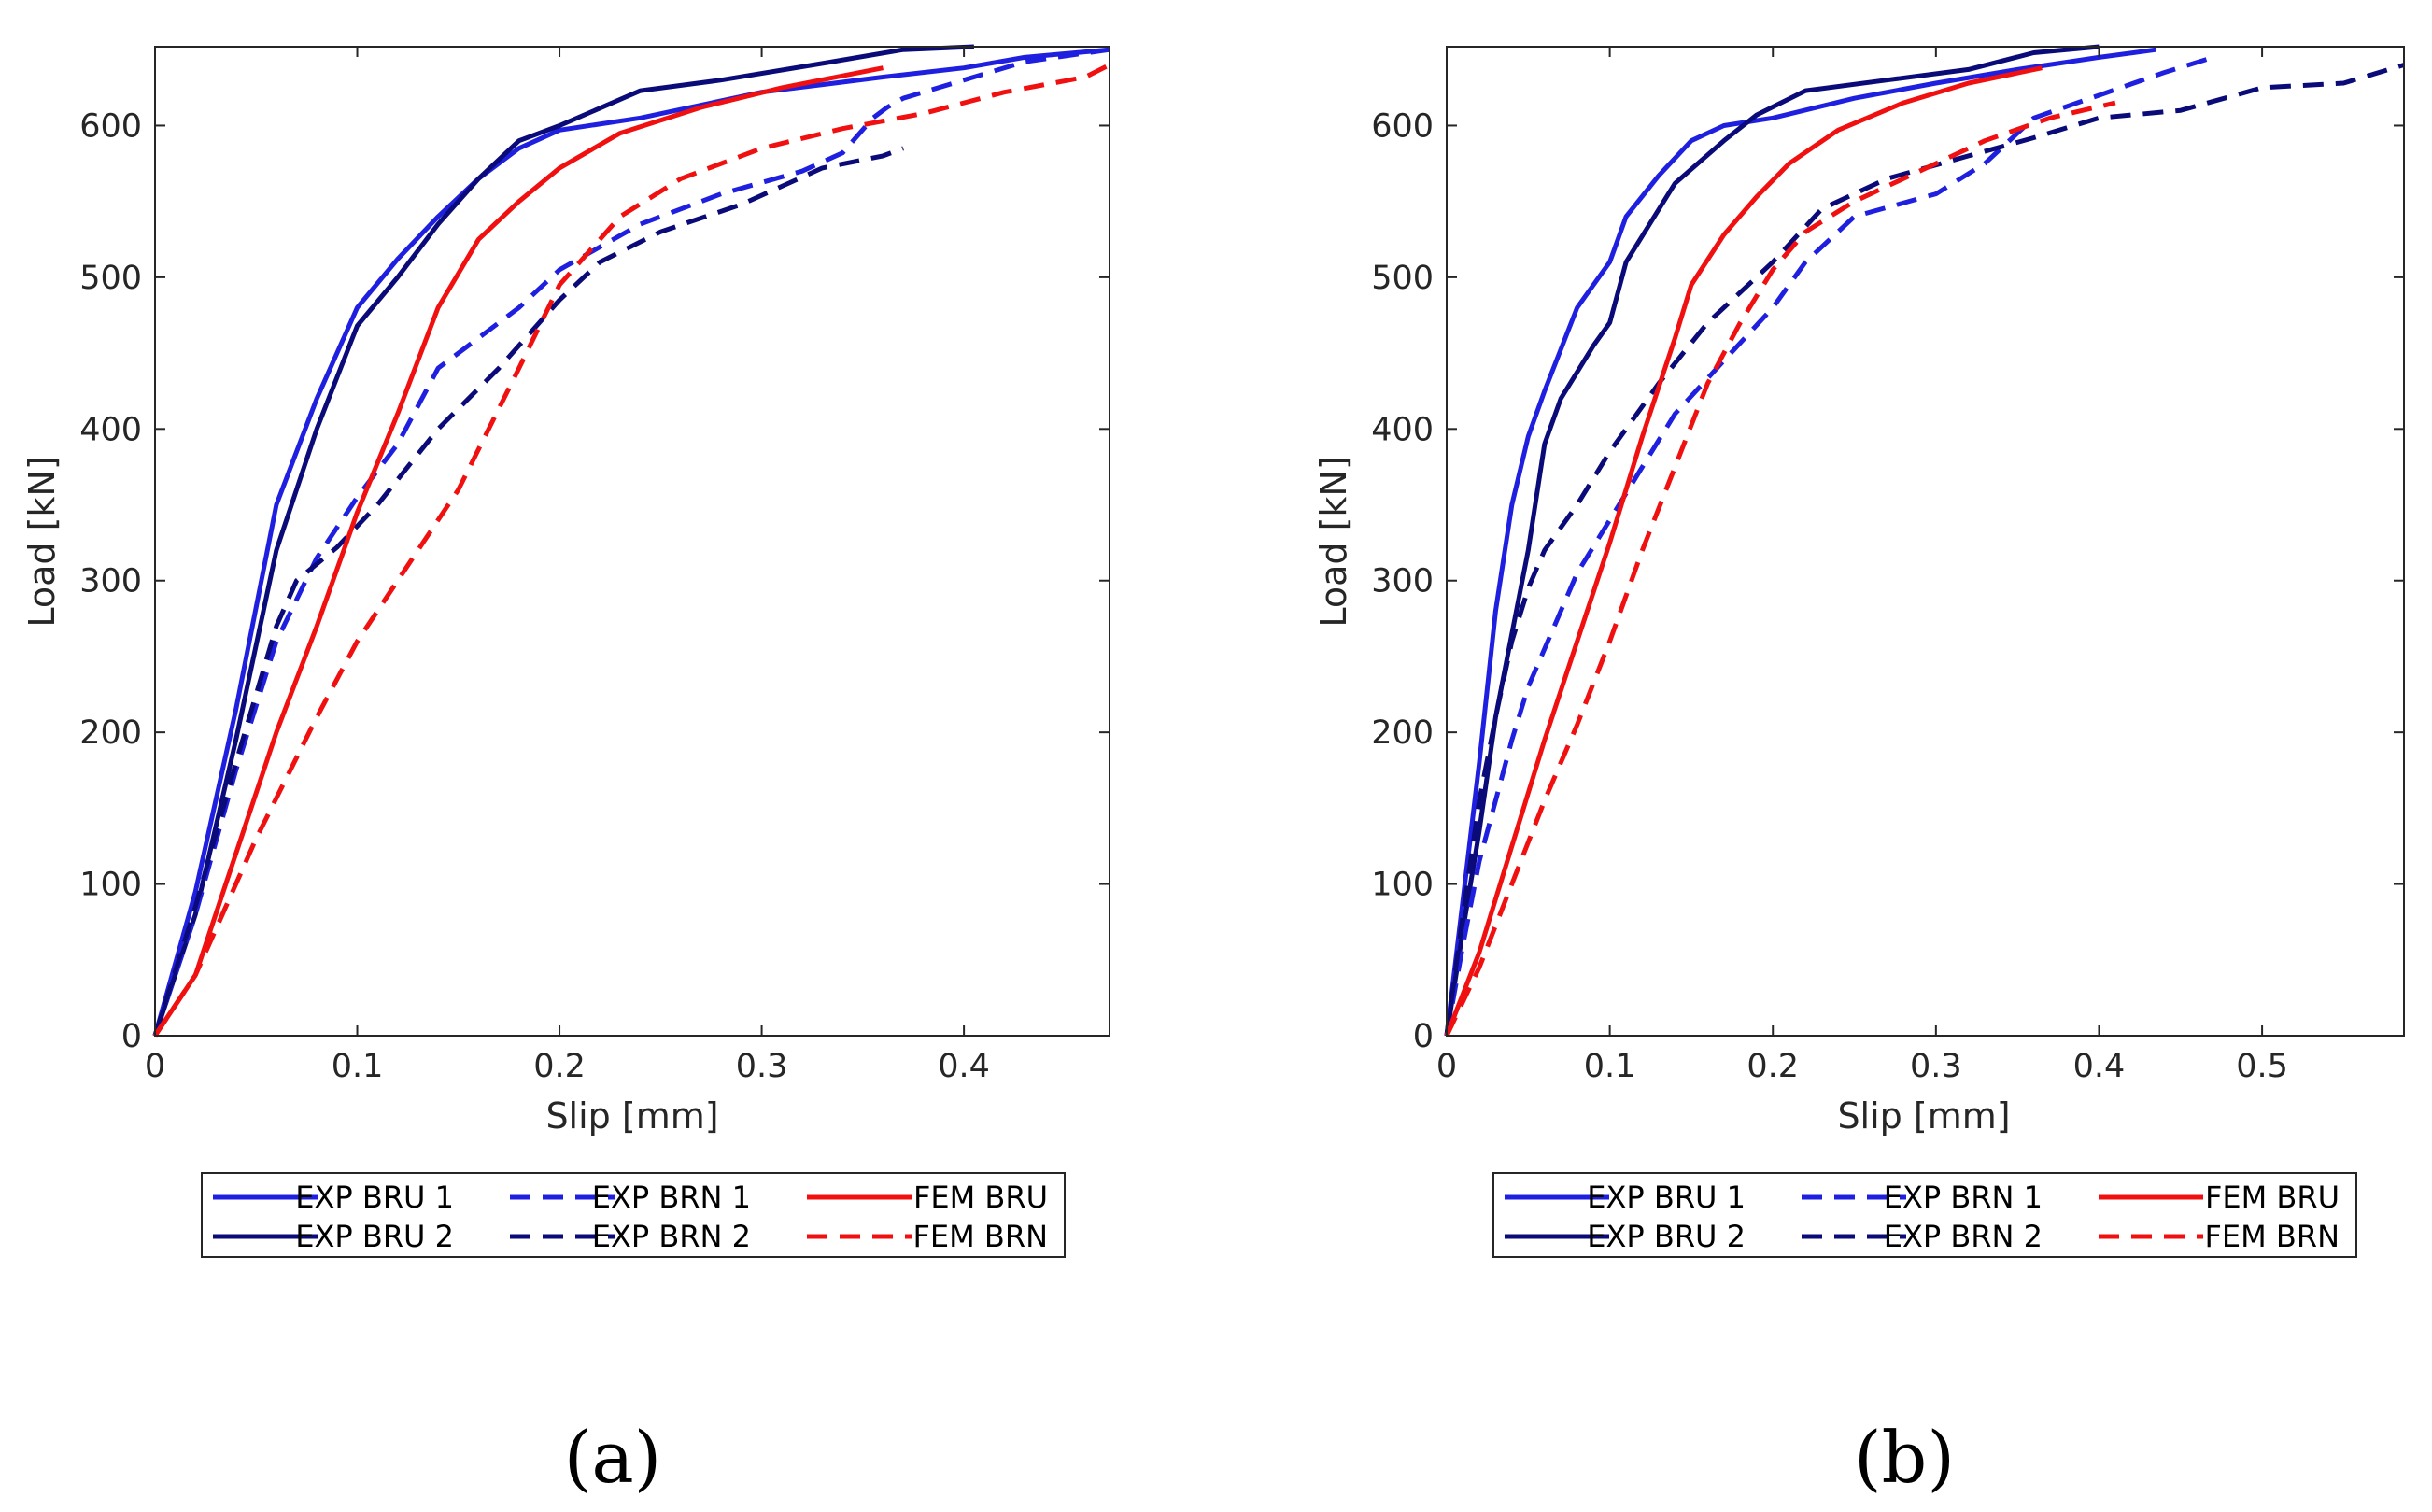 This screenshot has width=2432, height=1512. Describe the element at coordinates (2272, 1236) in the screenshot. I see `legend-label-fem-brn-b: FEM BRN` at that location.